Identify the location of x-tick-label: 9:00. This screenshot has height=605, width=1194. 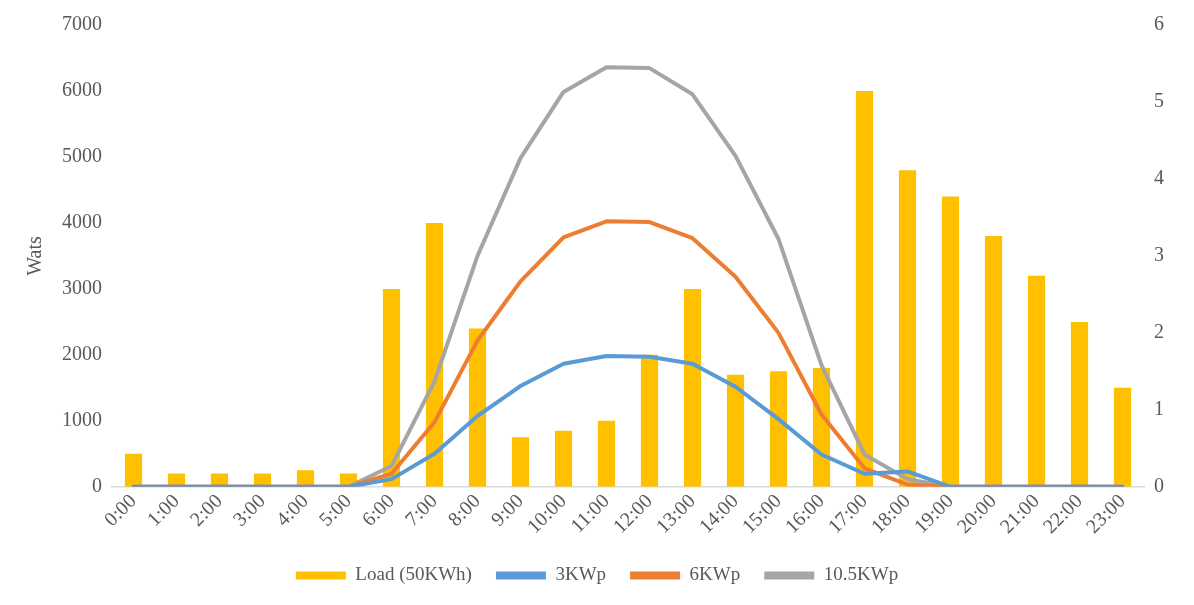
(507, 509).